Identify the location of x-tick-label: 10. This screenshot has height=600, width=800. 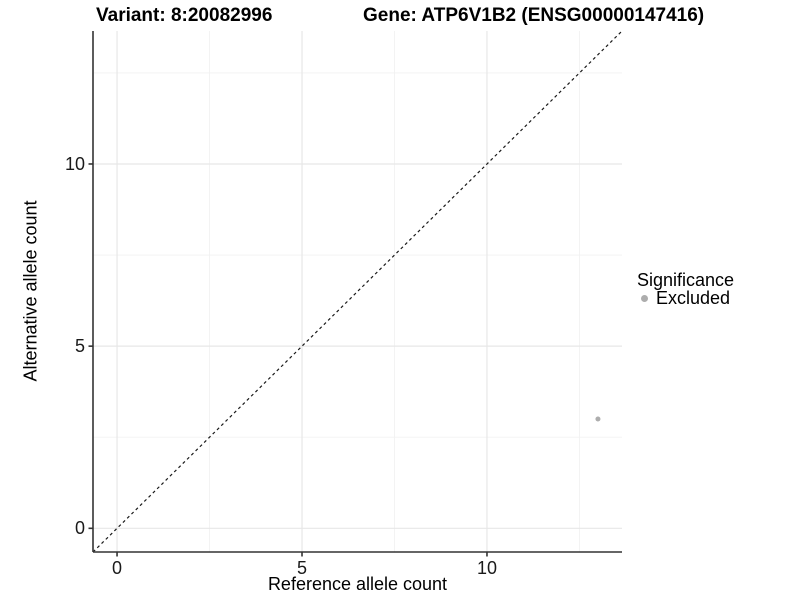
(486, 568).